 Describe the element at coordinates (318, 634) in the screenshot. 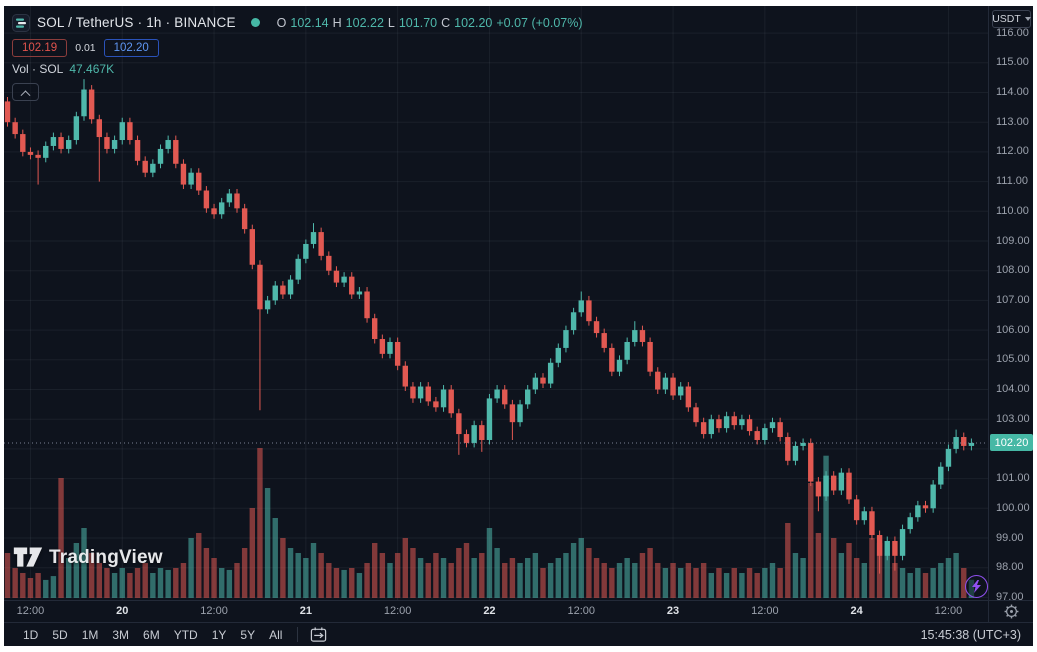

I see `go-to-date-button` at that location.